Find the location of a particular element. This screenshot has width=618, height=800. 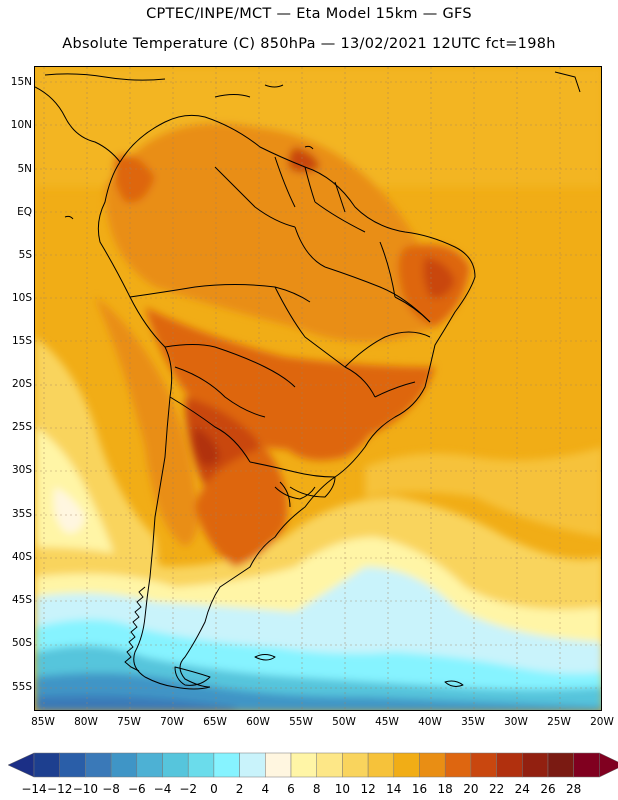

lon-label: 60W is located at coordinates (258, 722).